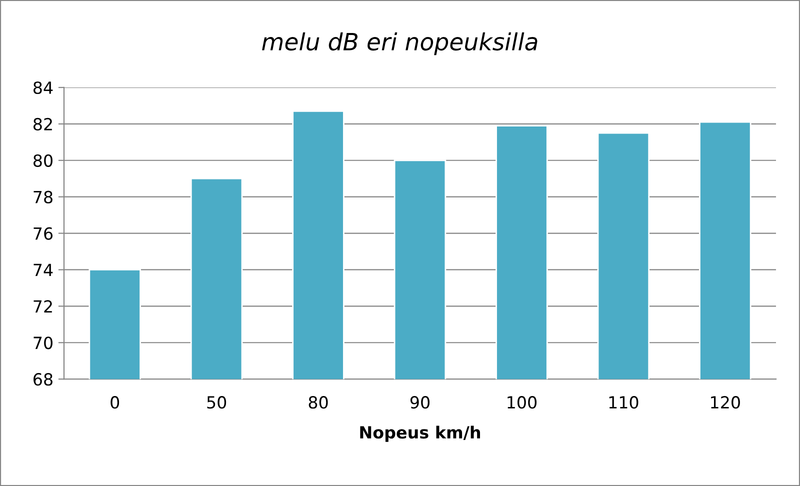 The image size is (800, 486). What do you see at coordinates (115, 402) in the screenshot?
I see `x-tick-label: 0` at bounding box center [115, 402].